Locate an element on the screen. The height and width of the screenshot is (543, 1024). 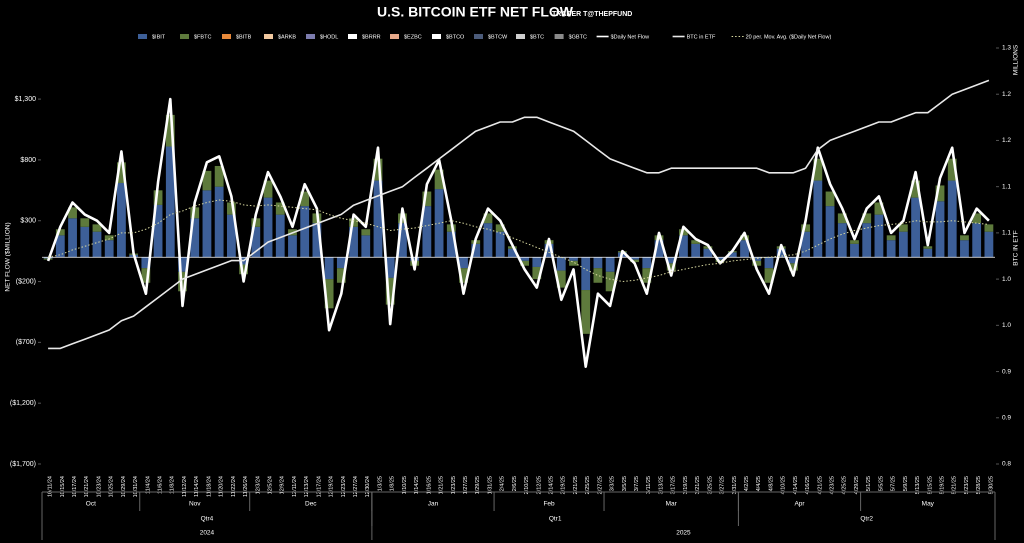
x-tick-label: 4/2/25 is located at coordinates (747, 483).